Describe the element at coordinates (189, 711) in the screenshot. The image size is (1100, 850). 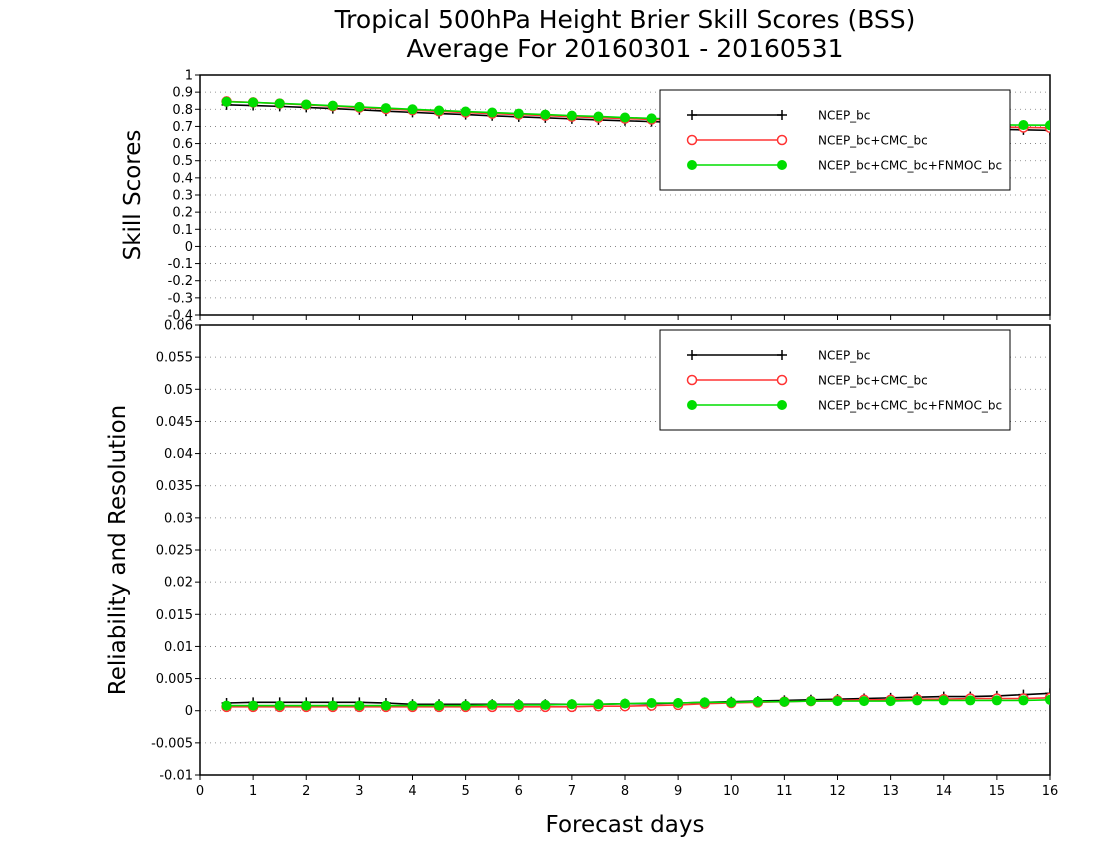
I see `y-tick-label: 0` at that location.